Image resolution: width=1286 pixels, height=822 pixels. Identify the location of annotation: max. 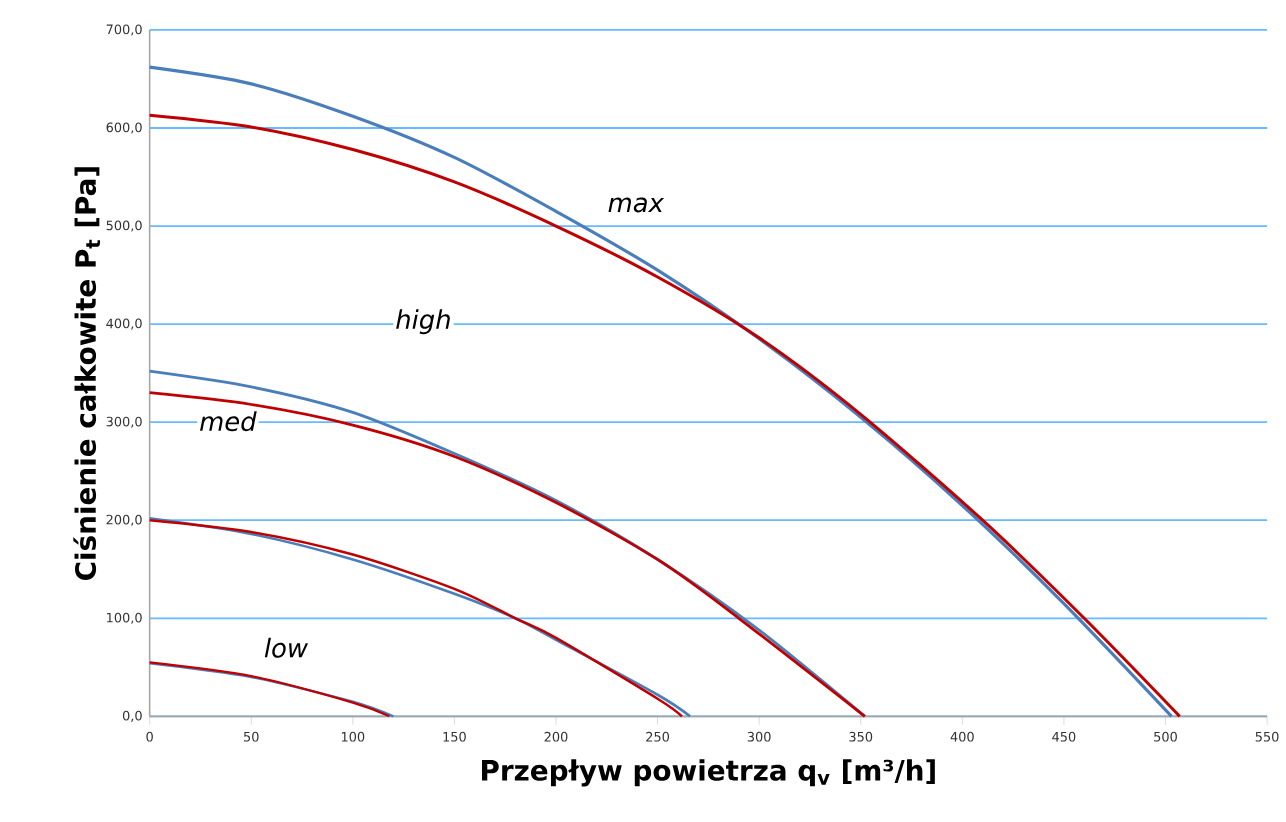
(636, 205).